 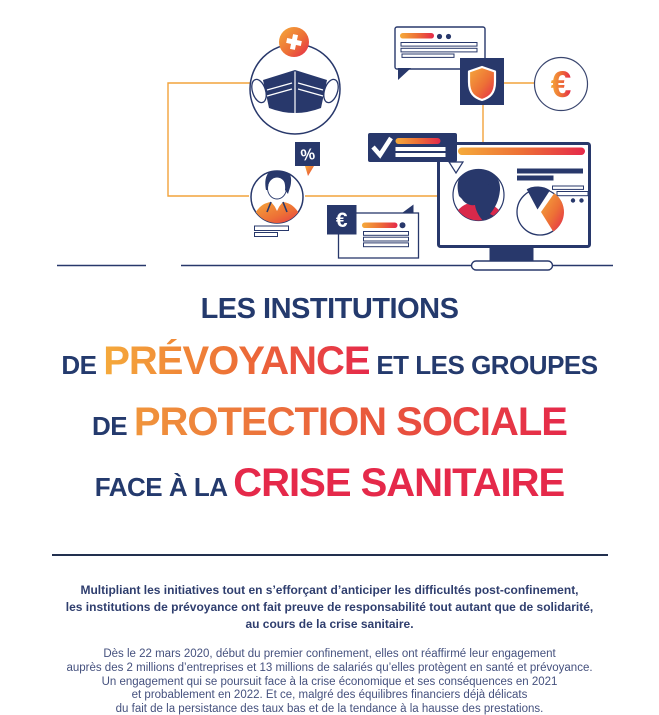 I want to click on chat-bubble-icon, so click(x=440, y=53).